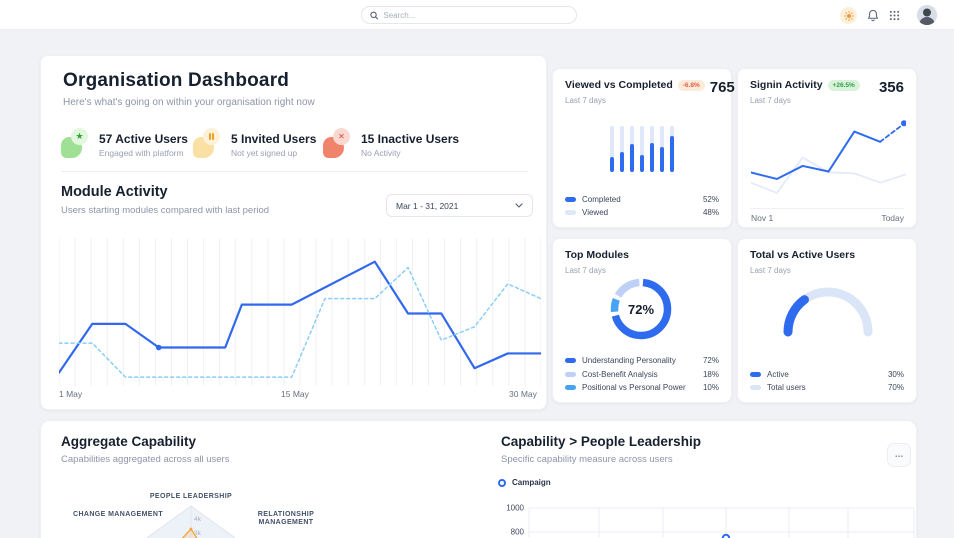 The height and width of the screenshot is (538, 954). Describe the element at coordinates (76, 144) in the screenshot. I see `active-users-icon` at that location.